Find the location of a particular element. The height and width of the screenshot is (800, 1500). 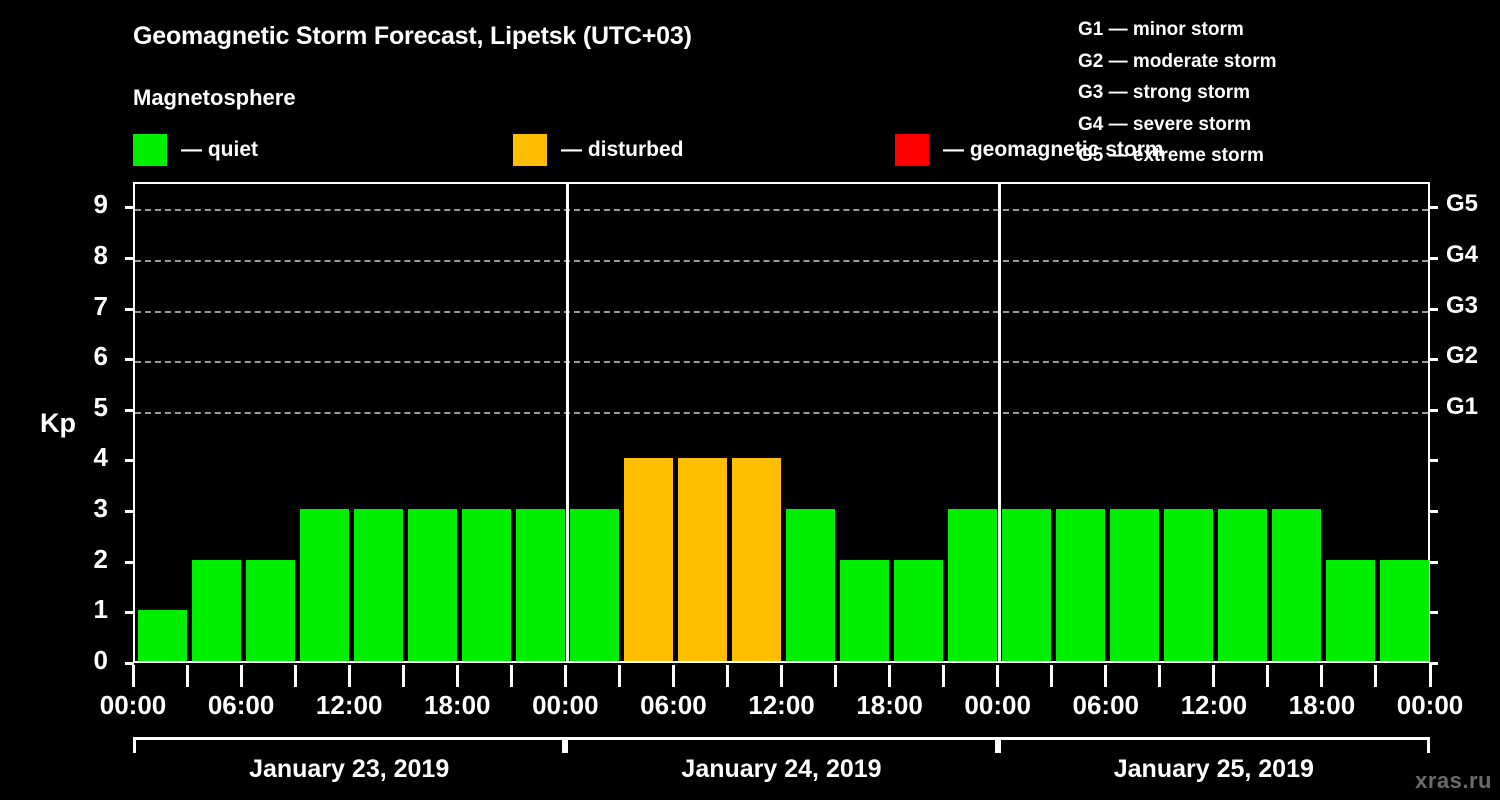

g-key-row-5: G5 — extreme storm is located at coordinates (1171, 155).